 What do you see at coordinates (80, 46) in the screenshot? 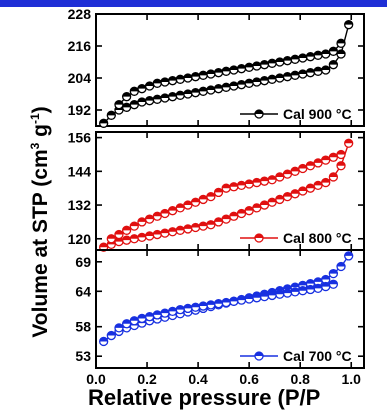
I see `y-tick-label: 216` at bounding box center [80, 46].